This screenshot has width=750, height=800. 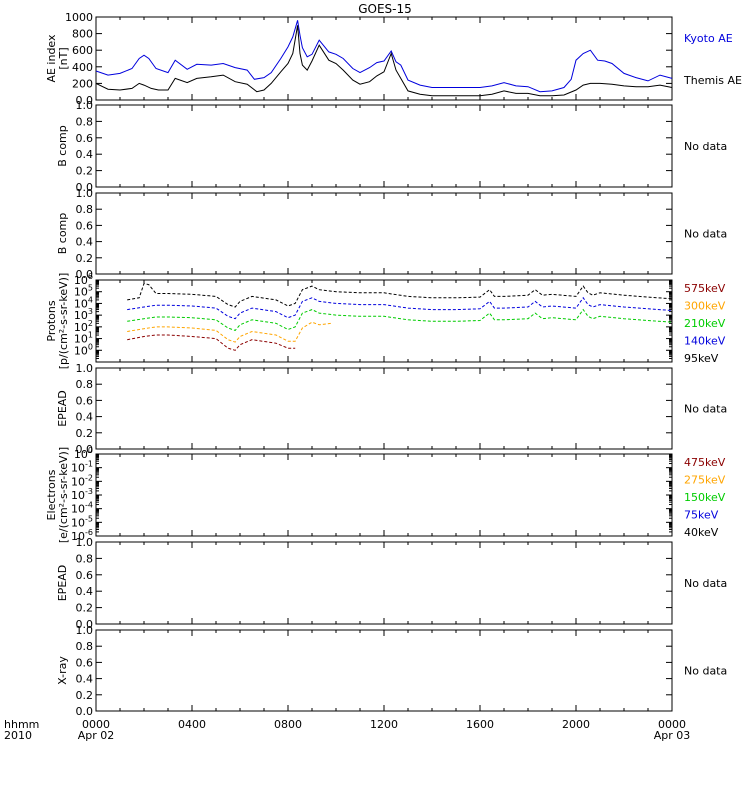 I want to click on legend-575kev: 575keV, so click(x=705, y=288).